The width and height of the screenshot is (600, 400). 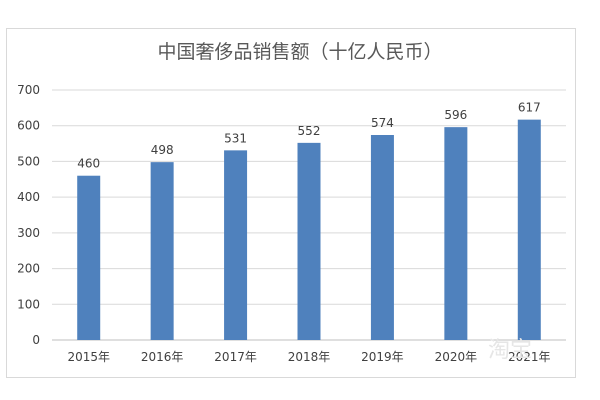 What do you see at coordinates (28, 197) in the screenshot?
I see `y-tick-label: 400` at bounding box center [28, 197].